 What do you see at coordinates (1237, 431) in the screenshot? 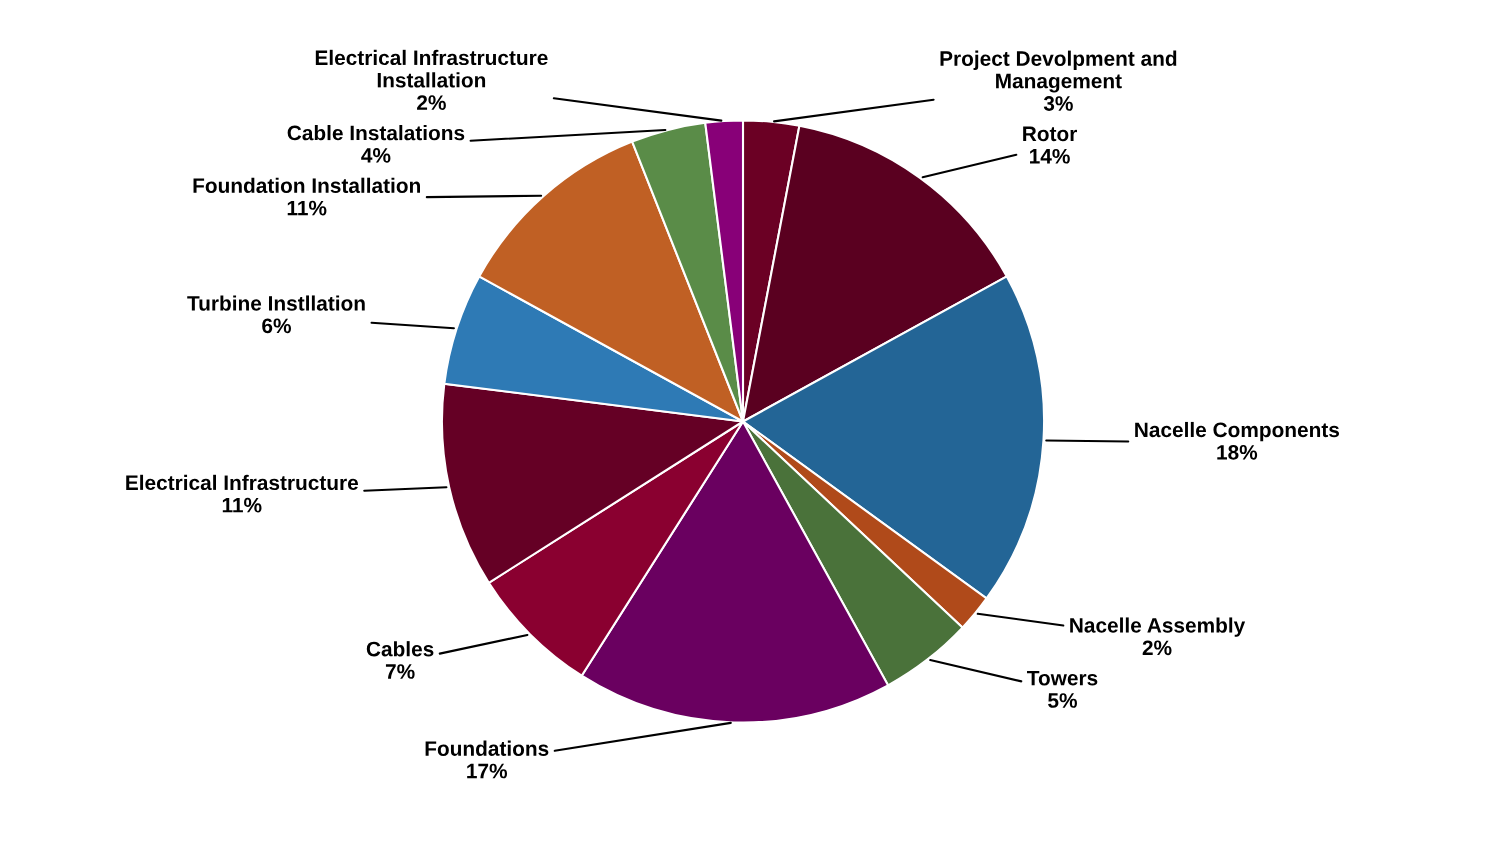
I see `slice-label: Nacelle Components` at bounding box center [1237, 431].